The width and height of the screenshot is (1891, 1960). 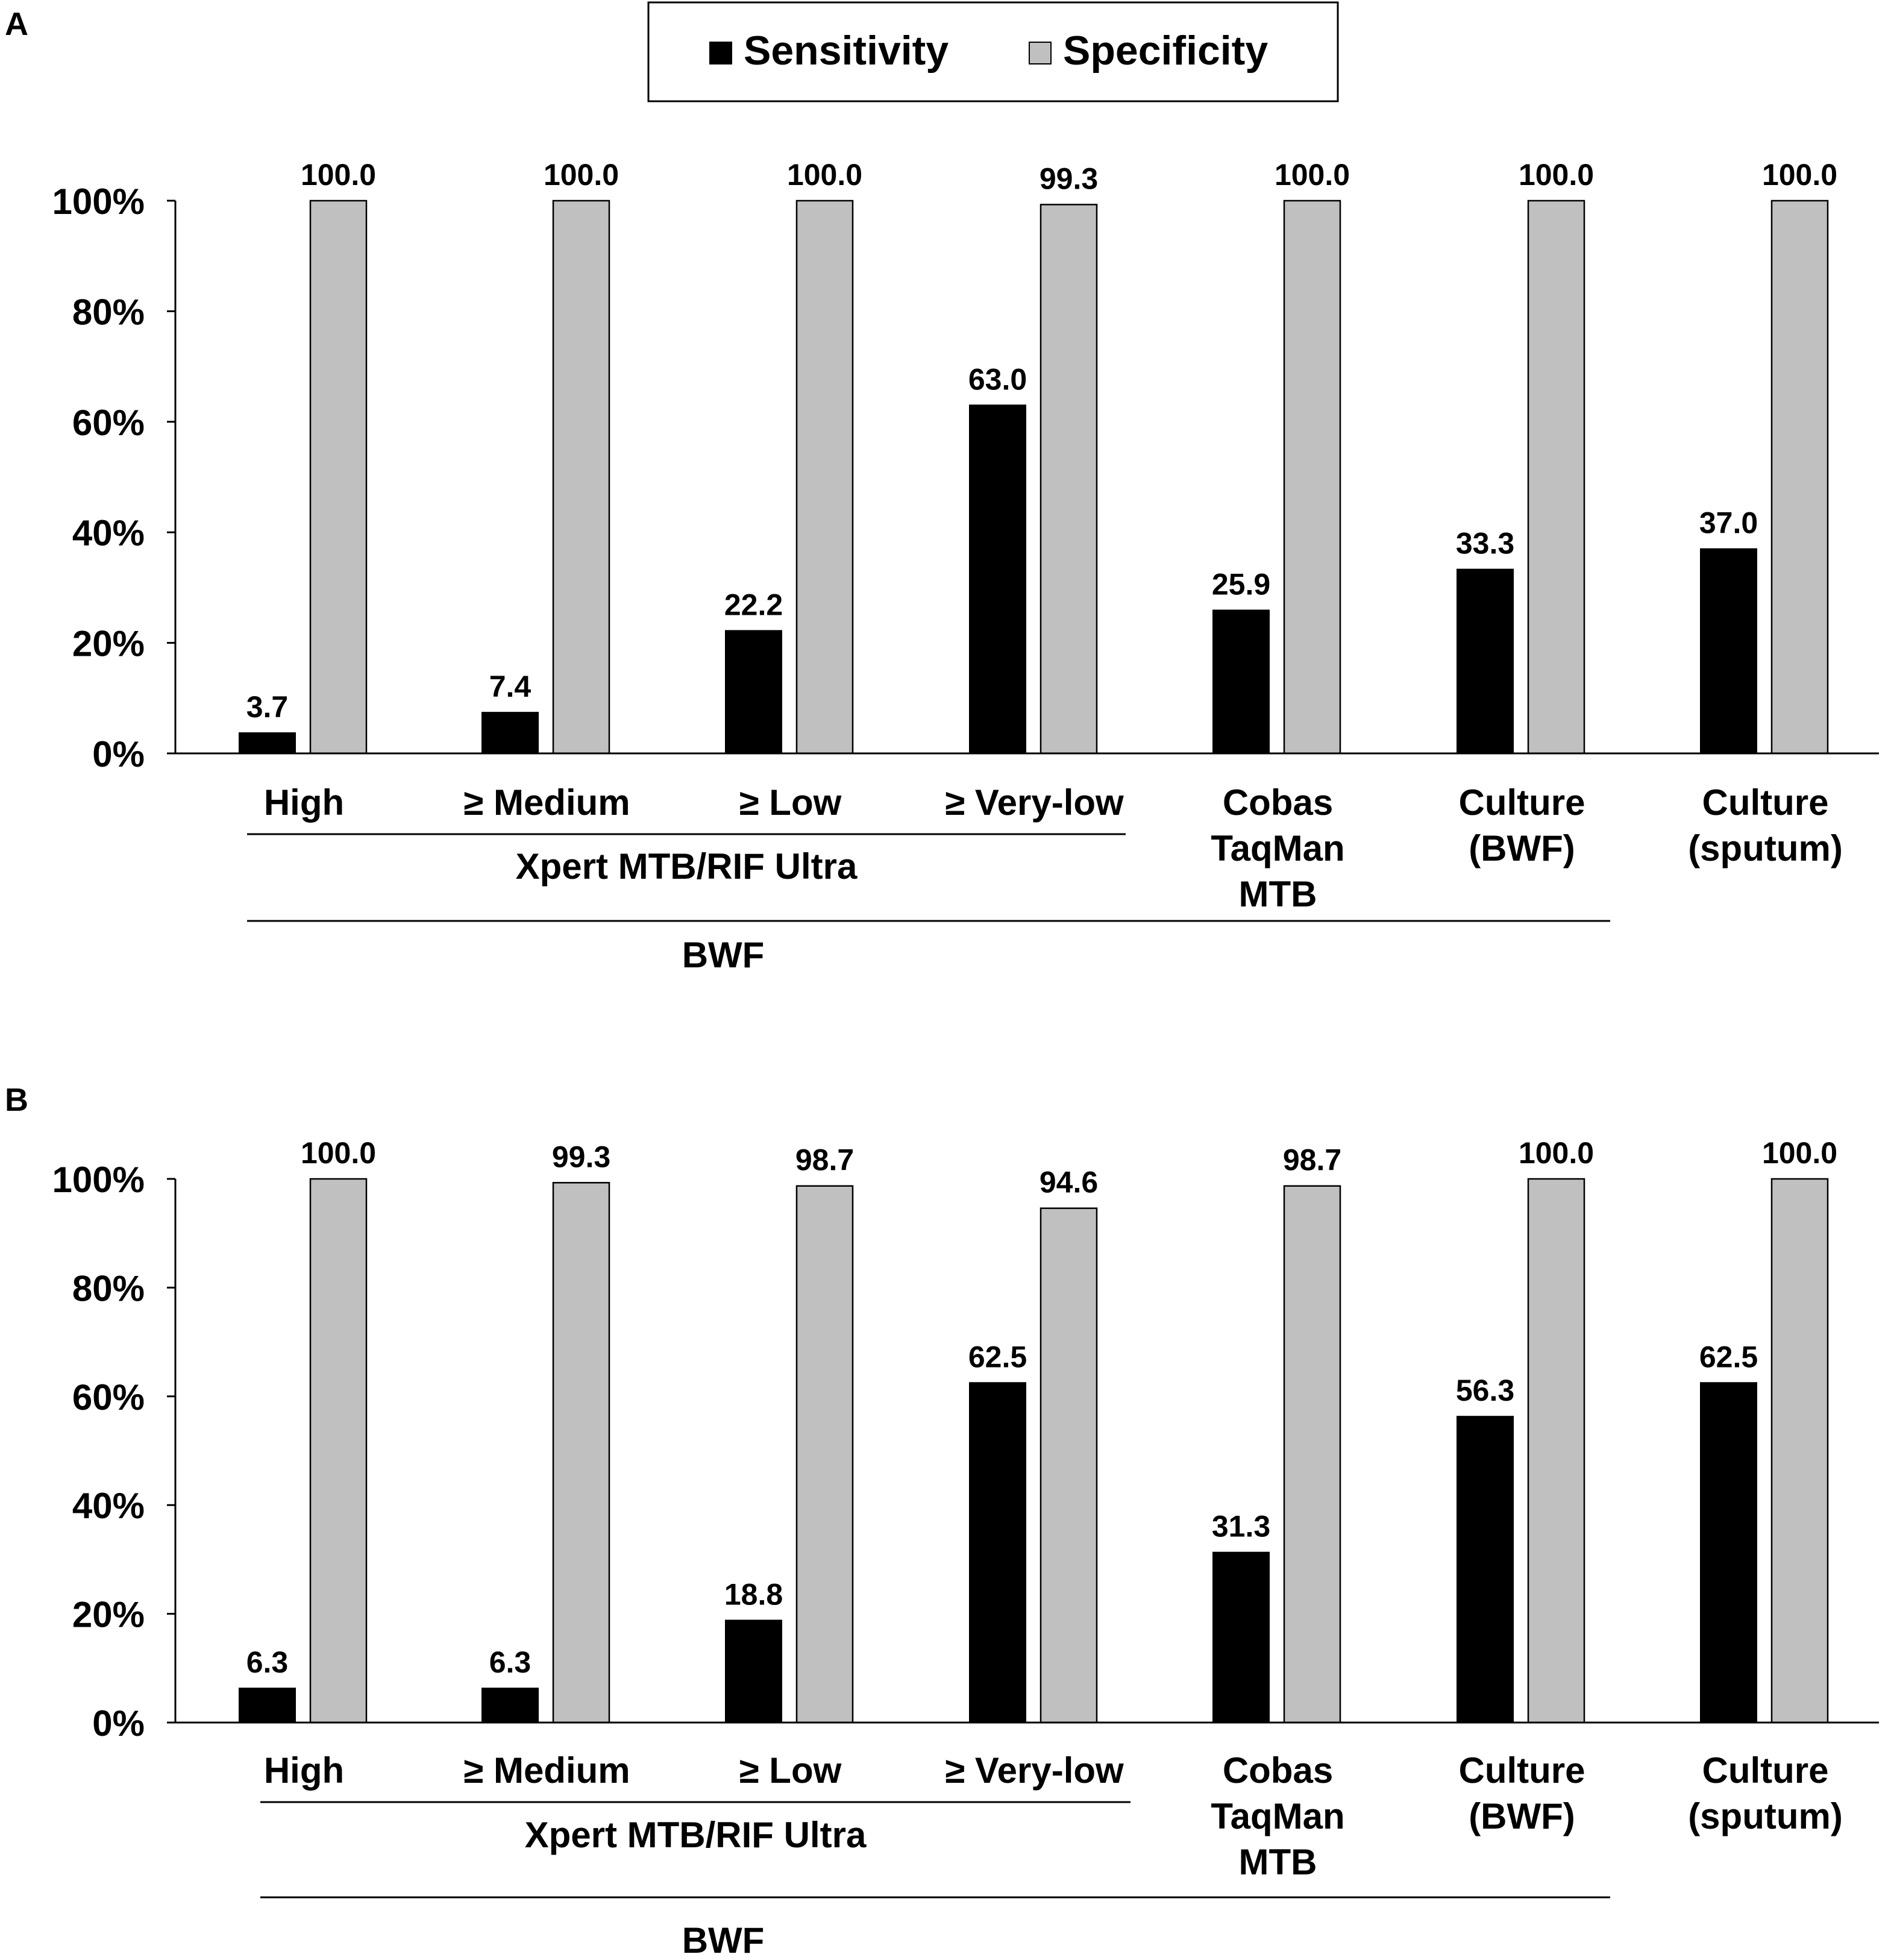 I want to click on data-label-sensitivity: 18.8, so click(x=753, y=1594).